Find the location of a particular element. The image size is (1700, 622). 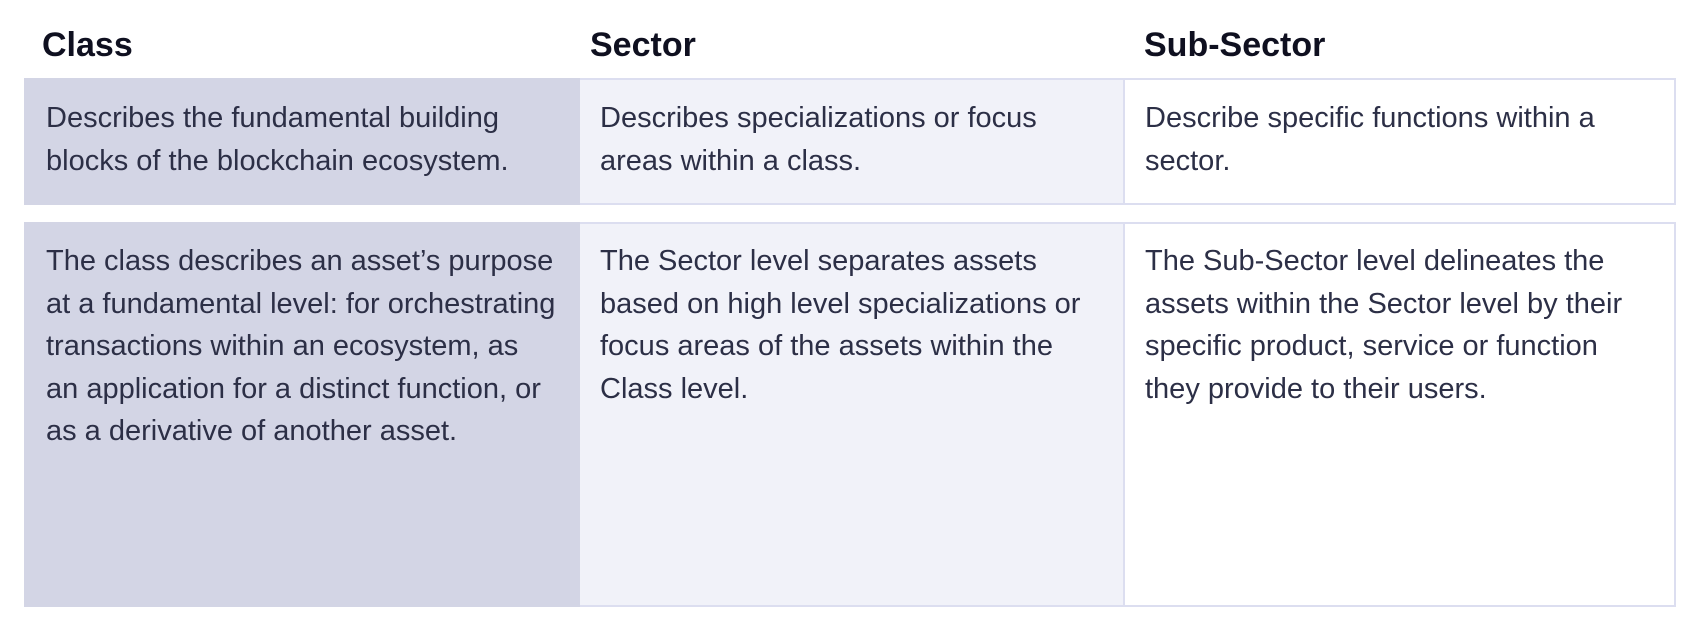

header-sector: Sector is located at coordinates (643, 45).